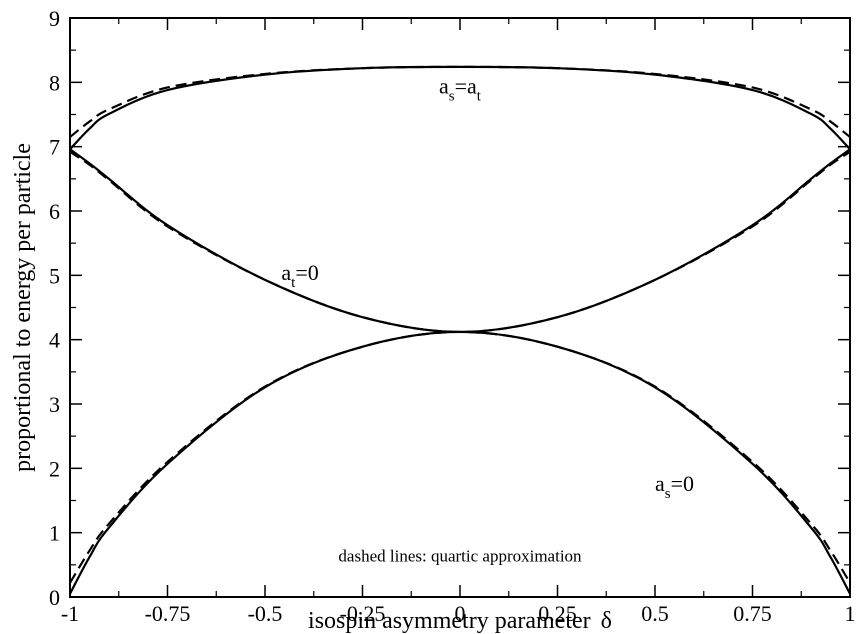 The width and height of the screenshot is (858, 634). What do you see at coordinates (655, 613) in the screenshot?
I see `x-tick-label: 0.5` at bounding box center [655, 613].